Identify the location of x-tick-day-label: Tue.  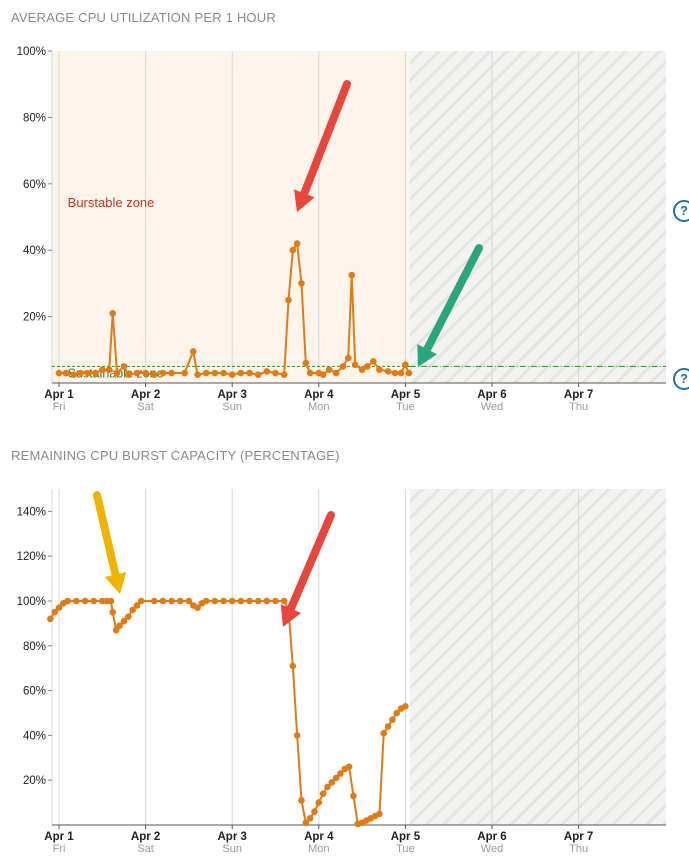
(405, 407).